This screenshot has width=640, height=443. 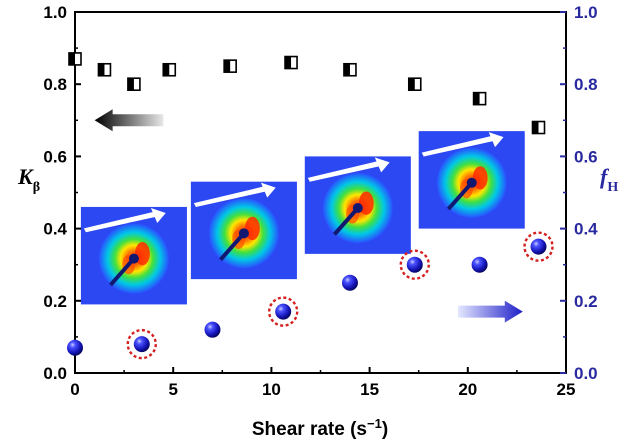 What do you see at coordinates (609, 179) in the screenshot?
I see `y-axis-label-right: fH` at bounding box center [609, 179].